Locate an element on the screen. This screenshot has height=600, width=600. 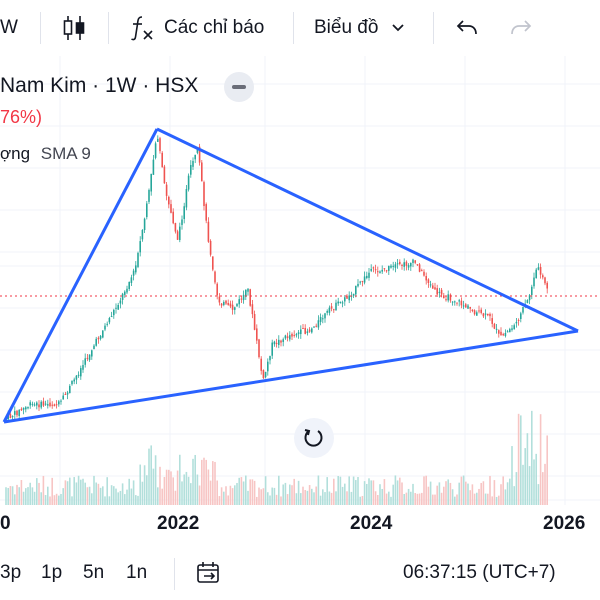
clock-timezone-button: 06:37:15 (UTC+7) is located at coordinates (479, 573).